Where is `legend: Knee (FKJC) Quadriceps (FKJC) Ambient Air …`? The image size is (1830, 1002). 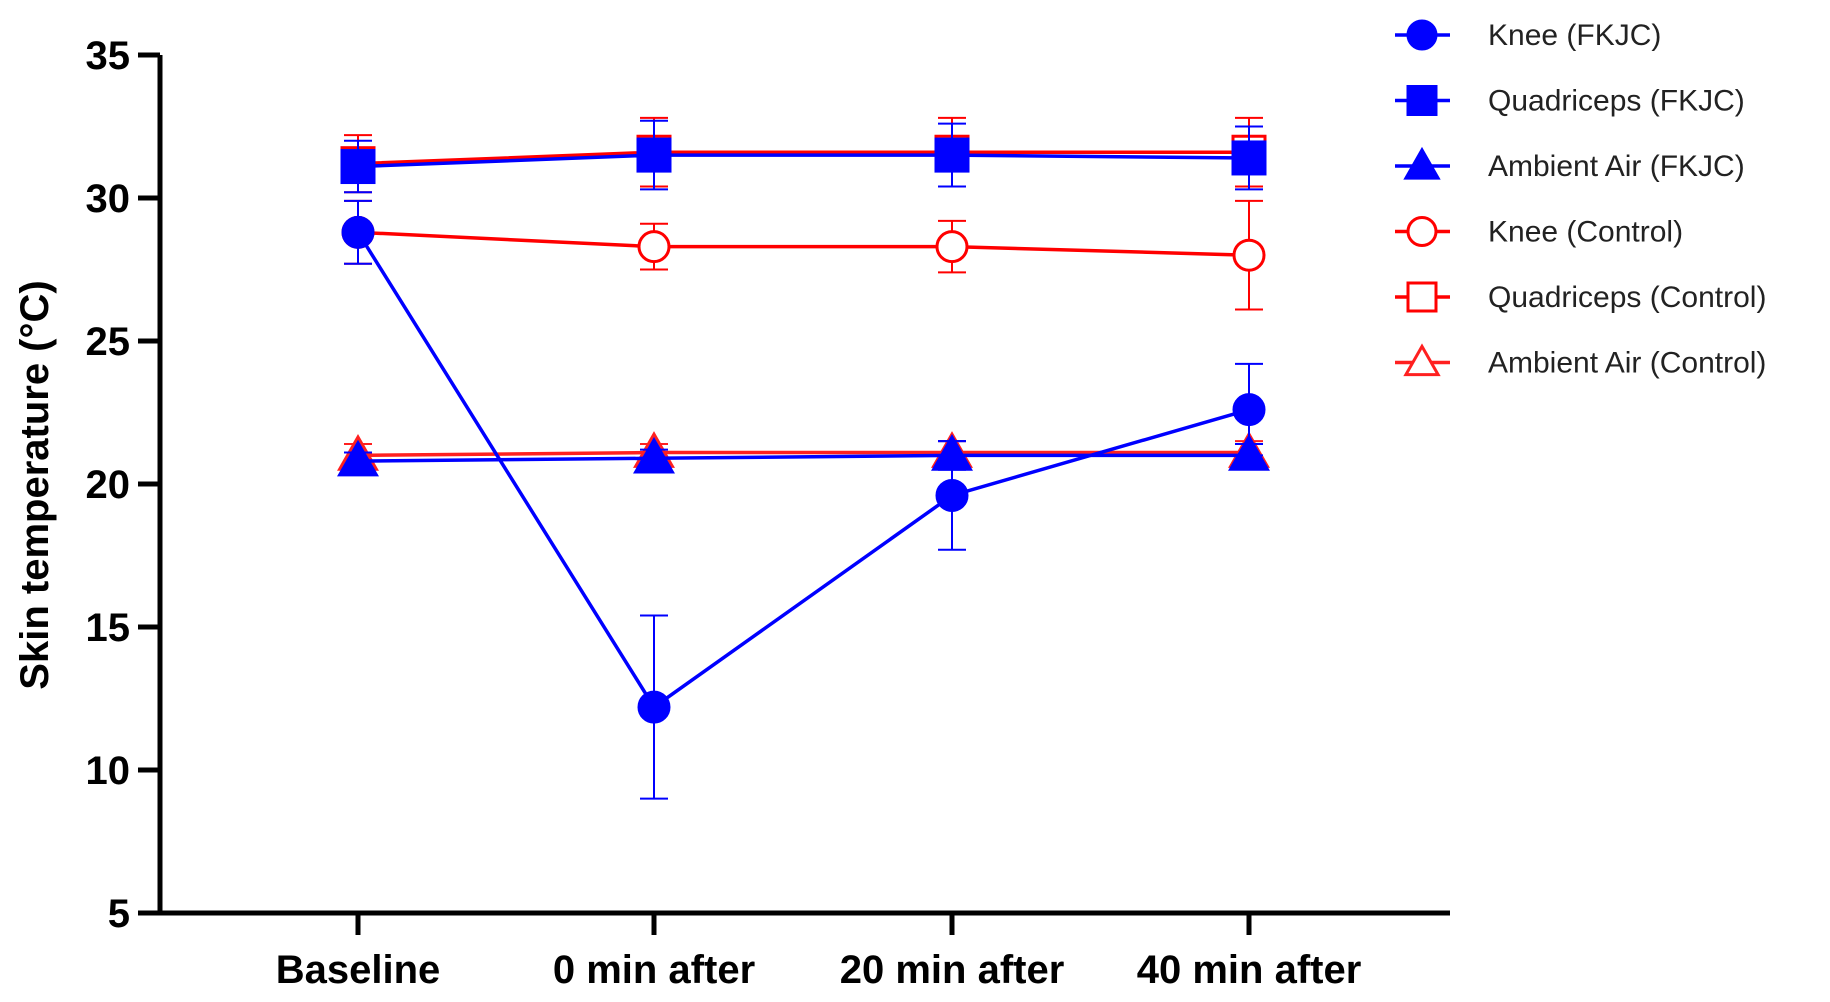 legend: Knee (FKJC) Quadriceps (FKJC) Ambient Air … is located at coordinates (1580, 199).